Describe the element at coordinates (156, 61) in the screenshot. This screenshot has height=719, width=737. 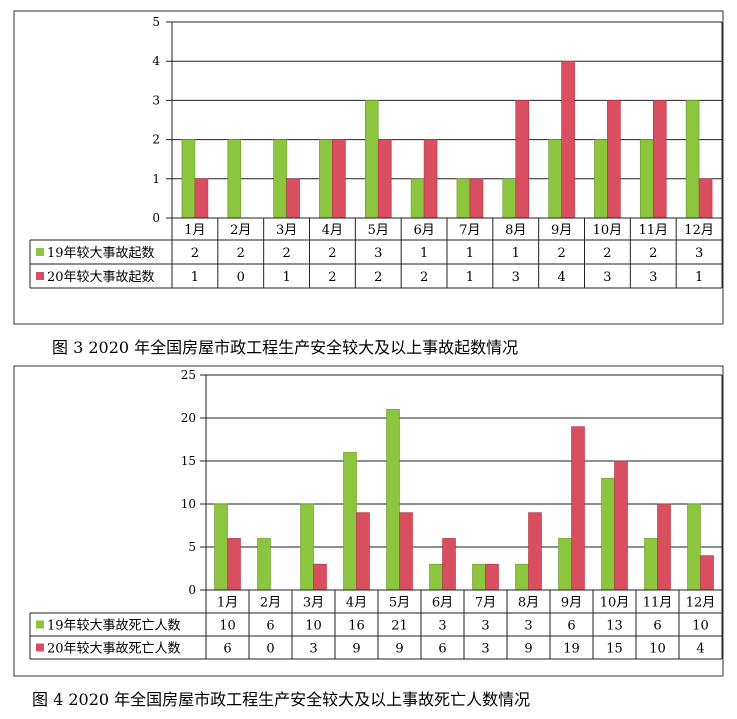
I see `y-tick-label: 4` at that location.